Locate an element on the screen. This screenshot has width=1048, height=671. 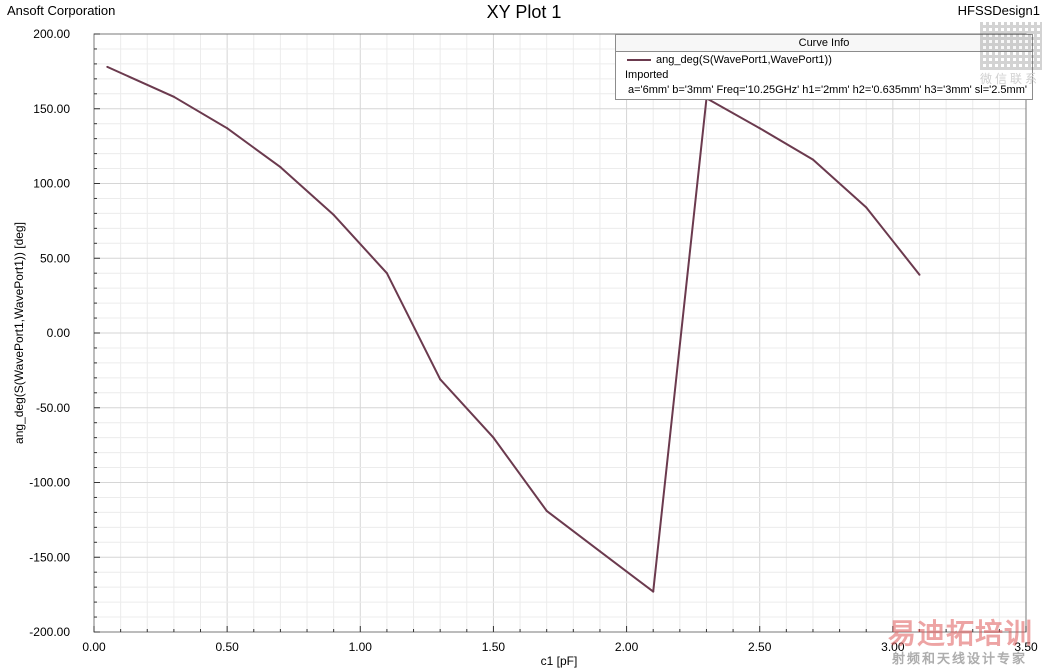
x-tick-label: 0.50 is located at coordinates (227, 647).